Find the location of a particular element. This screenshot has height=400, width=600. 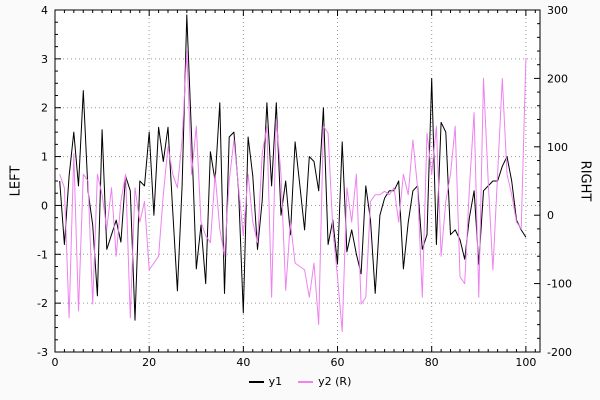

legend-label-y1: y1 is located at coordinates (275, 381).